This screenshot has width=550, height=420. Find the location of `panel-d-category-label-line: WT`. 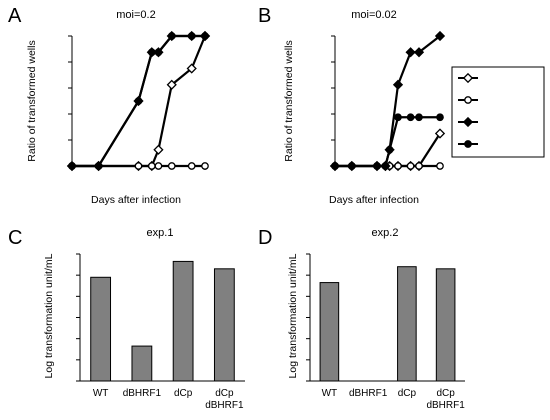

panel-d-category-label-line: WT is located at coordinates (330, 393).